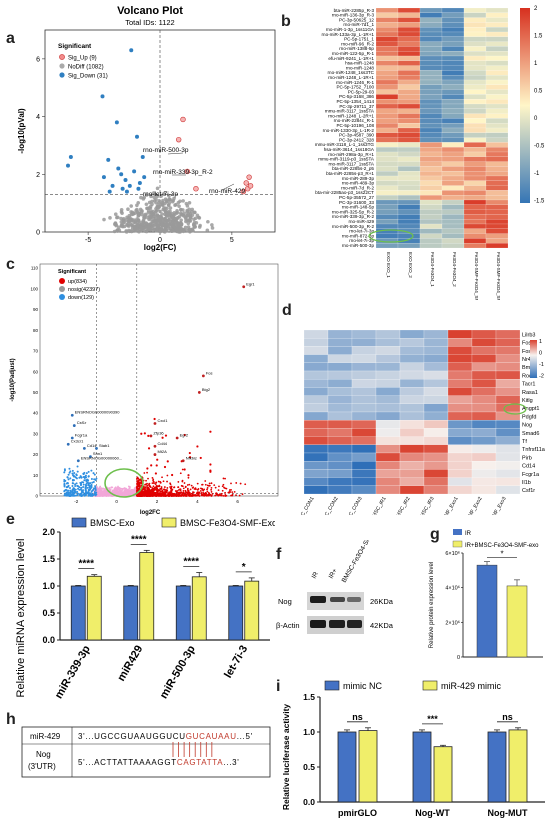  Describe the element at coordinates (356, 96) in the screenshot. I see `heatmap-b-row-label: PC-5p-3168_386` at that location.